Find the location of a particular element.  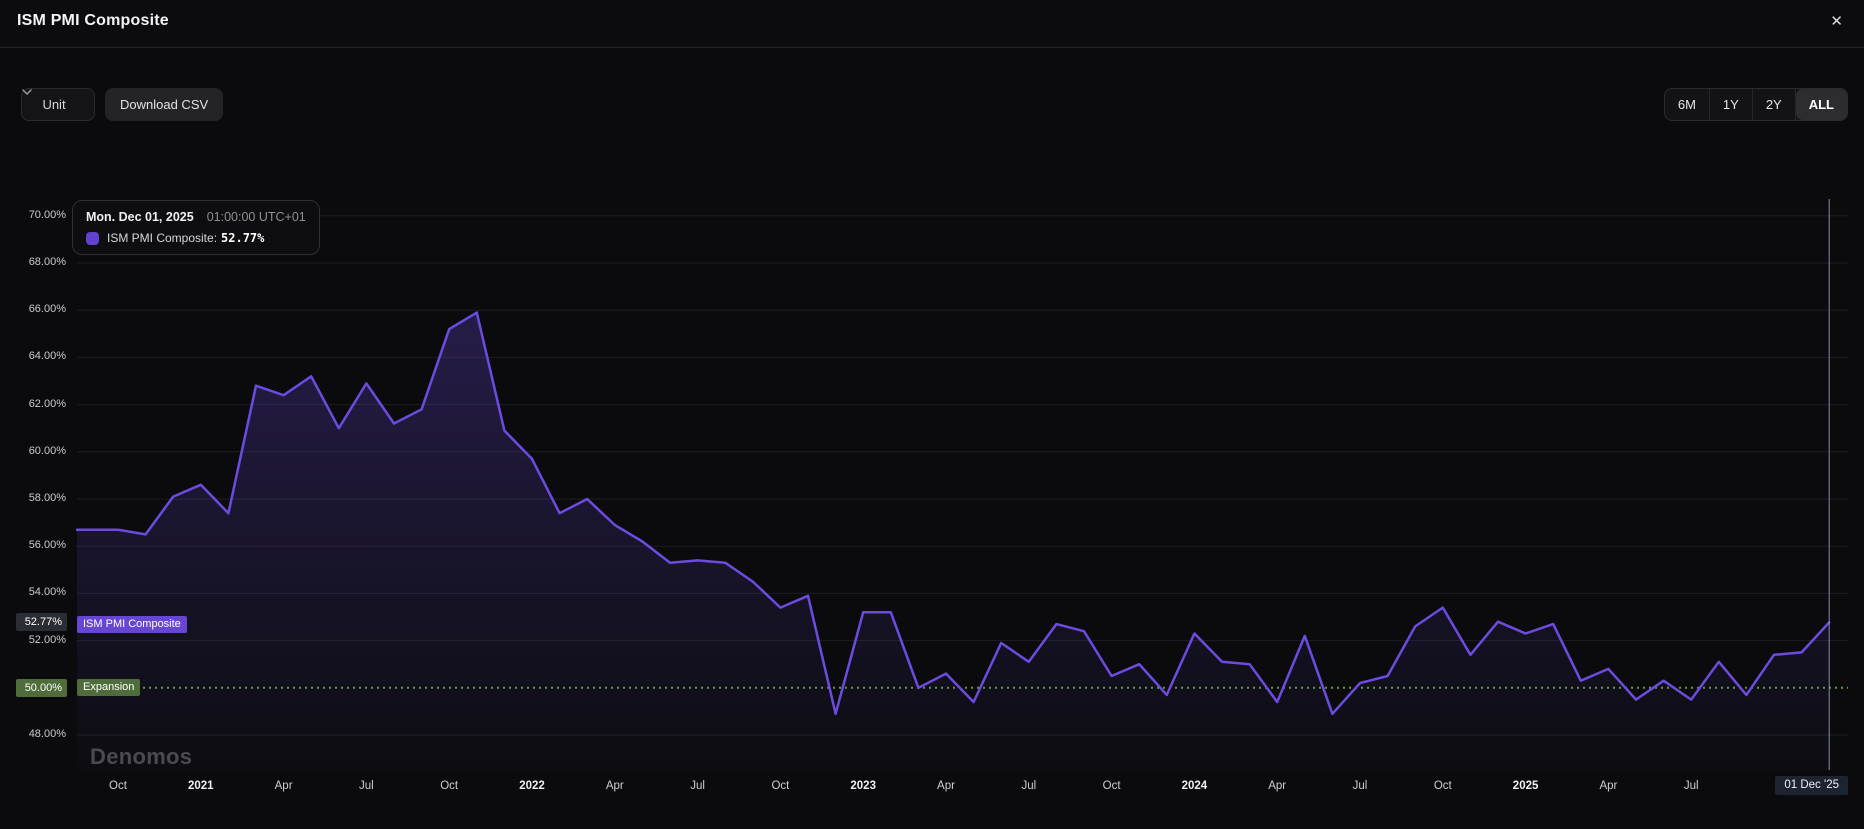

y-tick-label: 48.00% is located at coordinates (47, 734).